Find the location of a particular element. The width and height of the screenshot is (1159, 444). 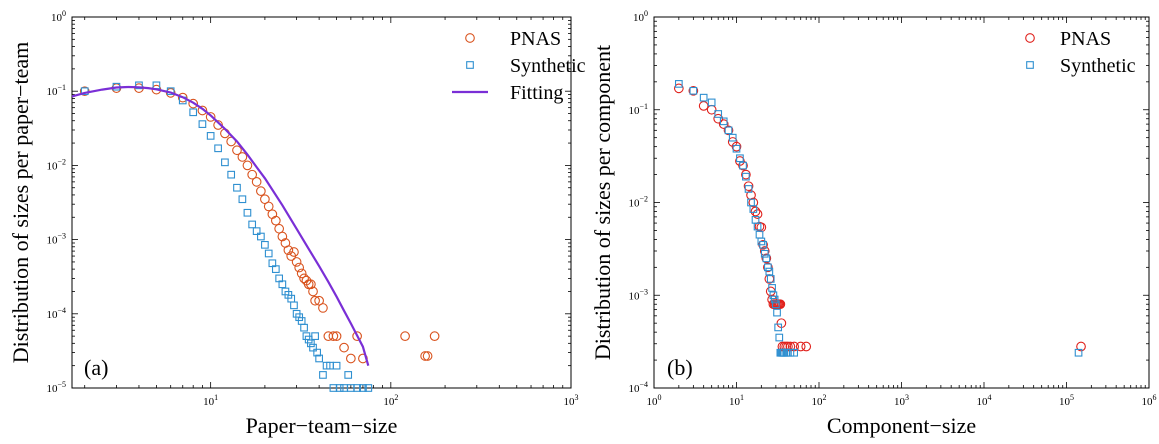

panel-b-y-axis-label: Distribution of sizes per component is located at coordinates (602, 202).